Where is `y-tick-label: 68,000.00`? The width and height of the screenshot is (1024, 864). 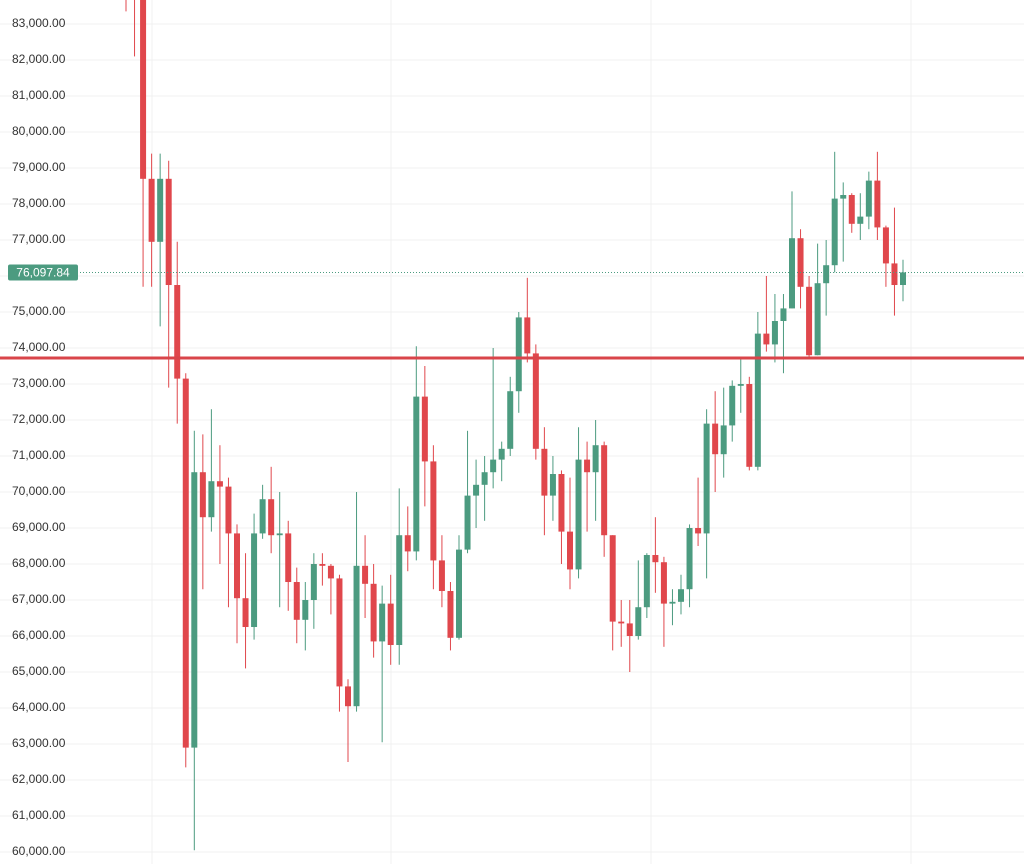 y-tick-label: 68,000.00 is located at coordinates (39, 563).